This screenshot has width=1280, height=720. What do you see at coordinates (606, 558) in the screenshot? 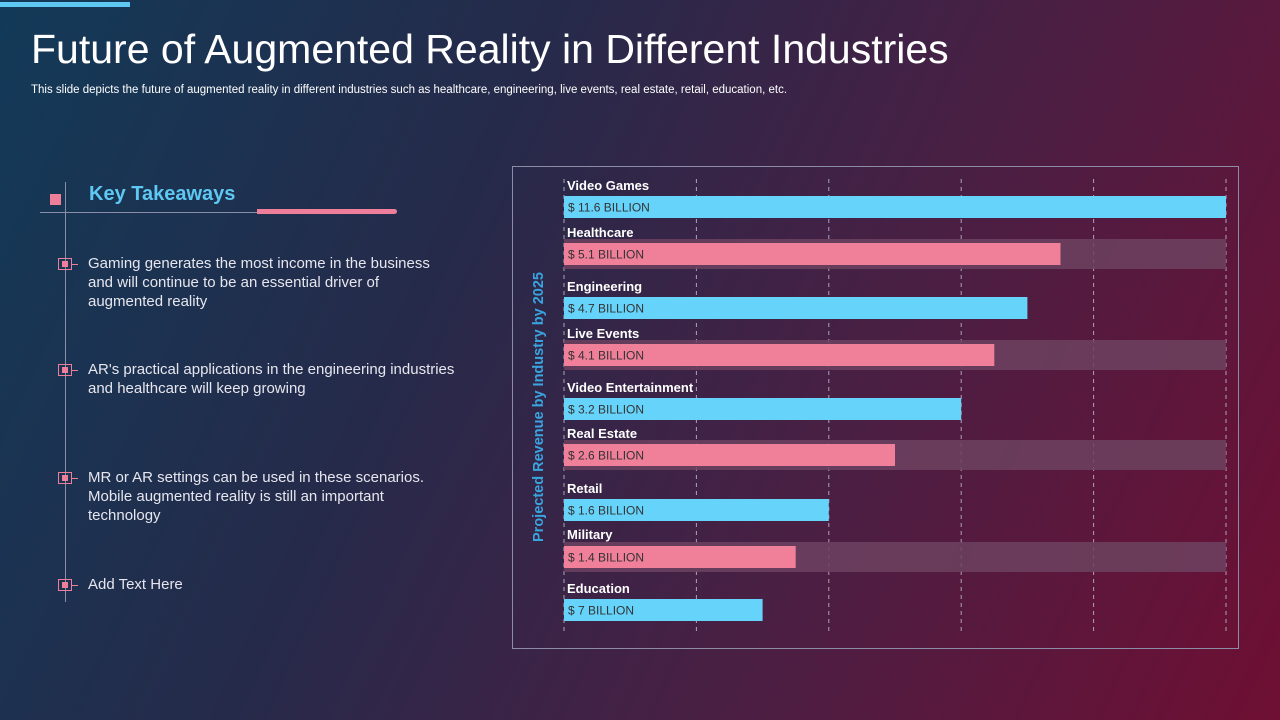
I see `bar-value-label: $ 1.4 BILLION` at bounding box center [606, 558].